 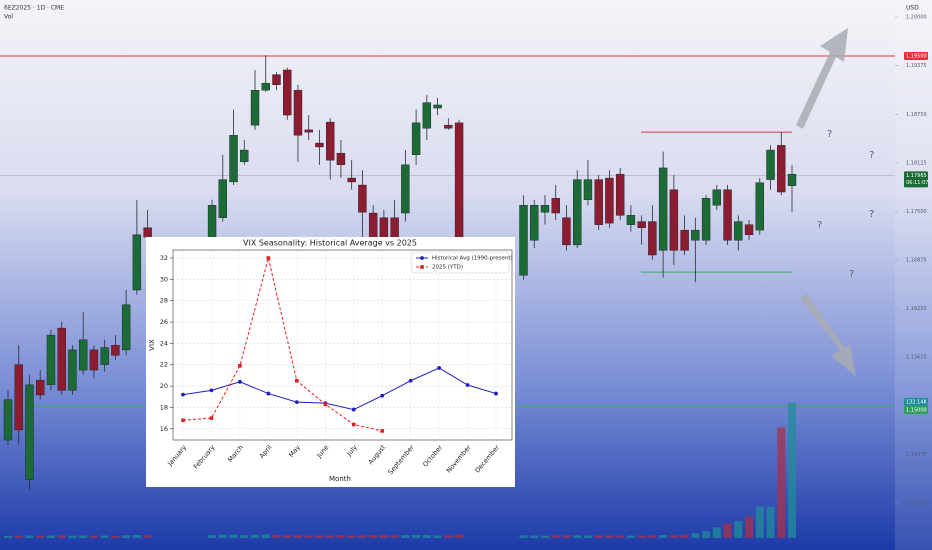 What do you see at coordinates (340, 479) in the screenshot?
I see `x-axis-label: Month` at bounding box center [340, 479].